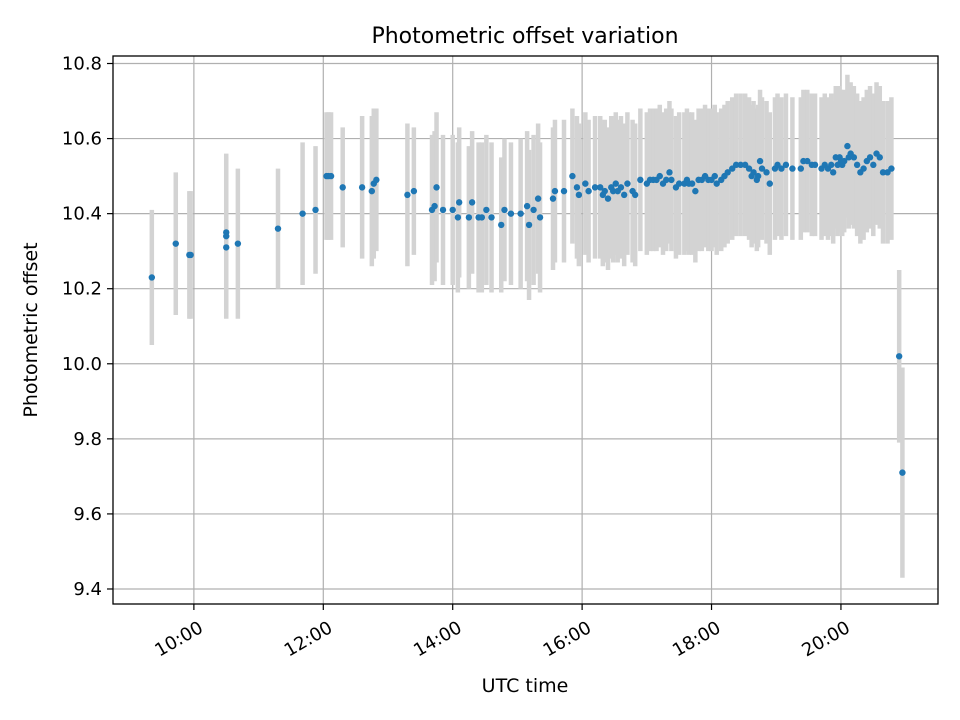 The height and width of the screenshot is (720, 960). Describe the element at coordinates (87, 439) in the screenshot. I see `y-tick-label: 9.8` at that location.